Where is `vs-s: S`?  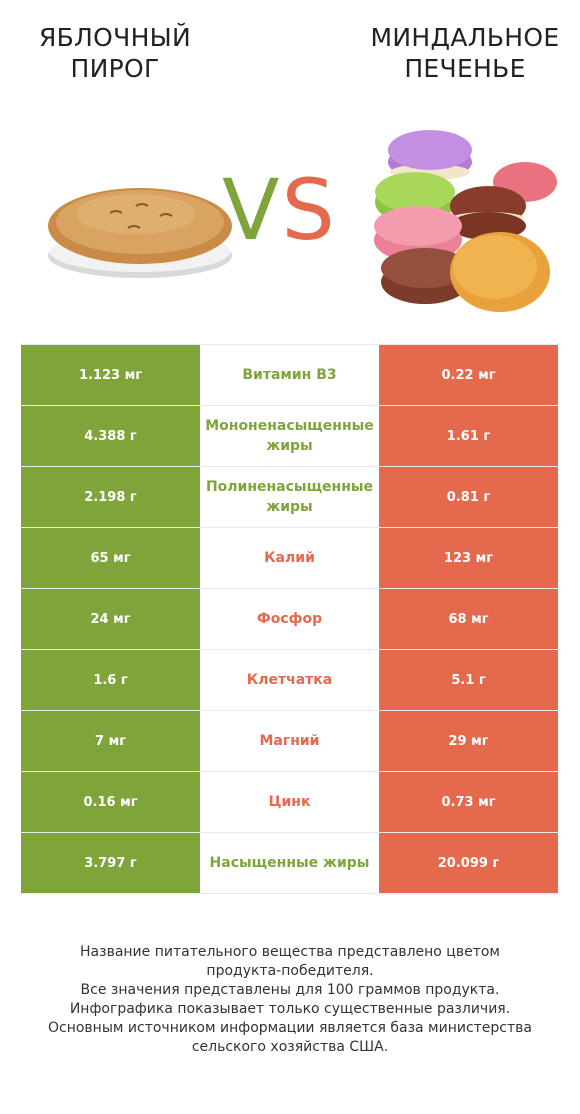 vs-s: S is located at coordinates (309, 210).